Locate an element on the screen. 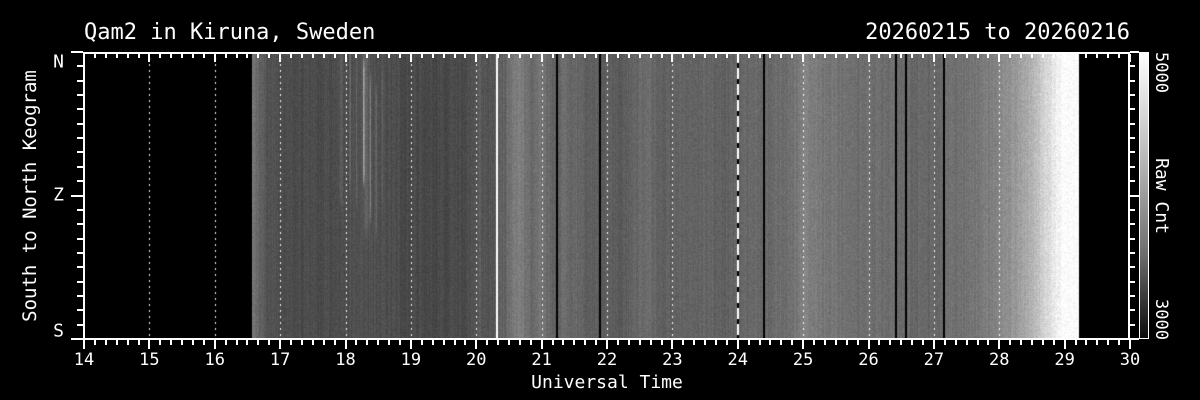  x-tick-label: 26 is located at coordinates (868, 360).